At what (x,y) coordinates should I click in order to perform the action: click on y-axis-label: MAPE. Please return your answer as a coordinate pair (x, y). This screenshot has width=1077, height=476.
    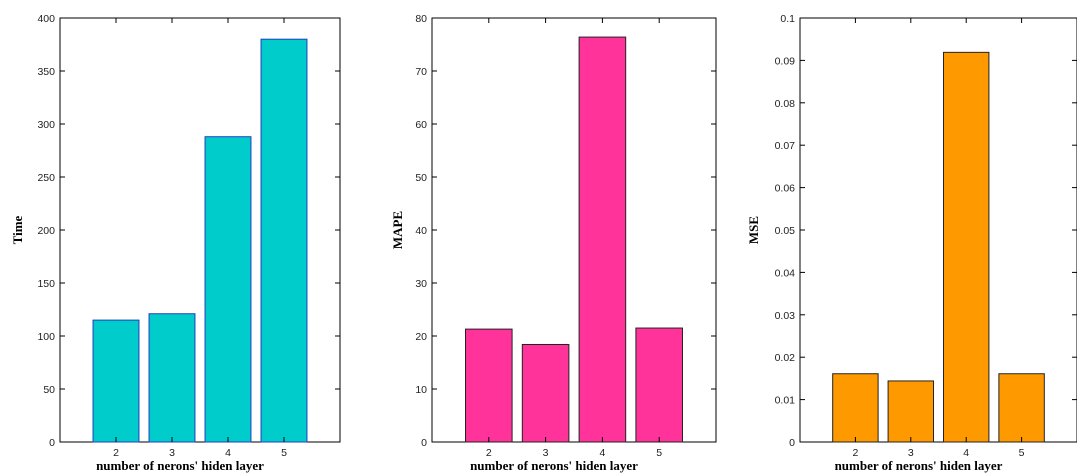
    Looking at the image, I should click on (397, 230).